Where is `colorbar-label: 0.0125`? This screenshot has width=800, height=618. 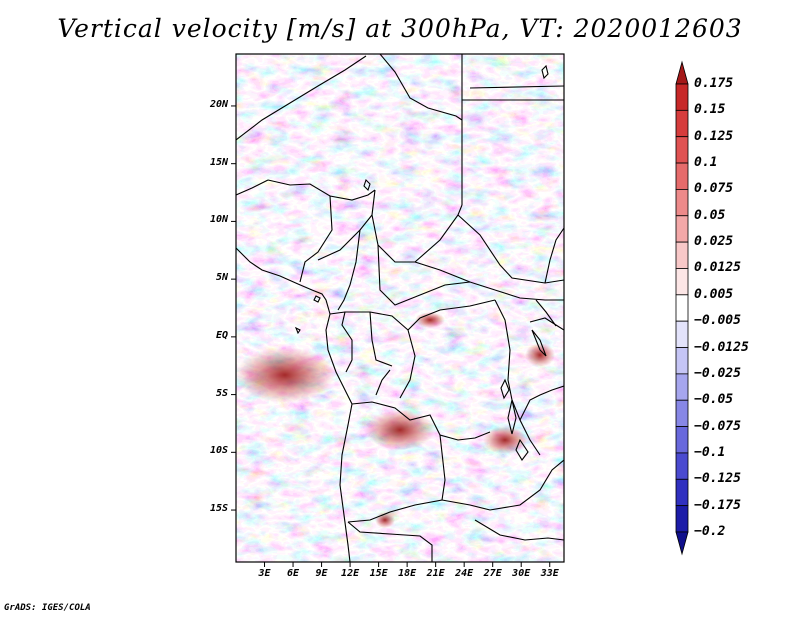 colorbar-label: 0.0125 is located at coordinates (717, 268).